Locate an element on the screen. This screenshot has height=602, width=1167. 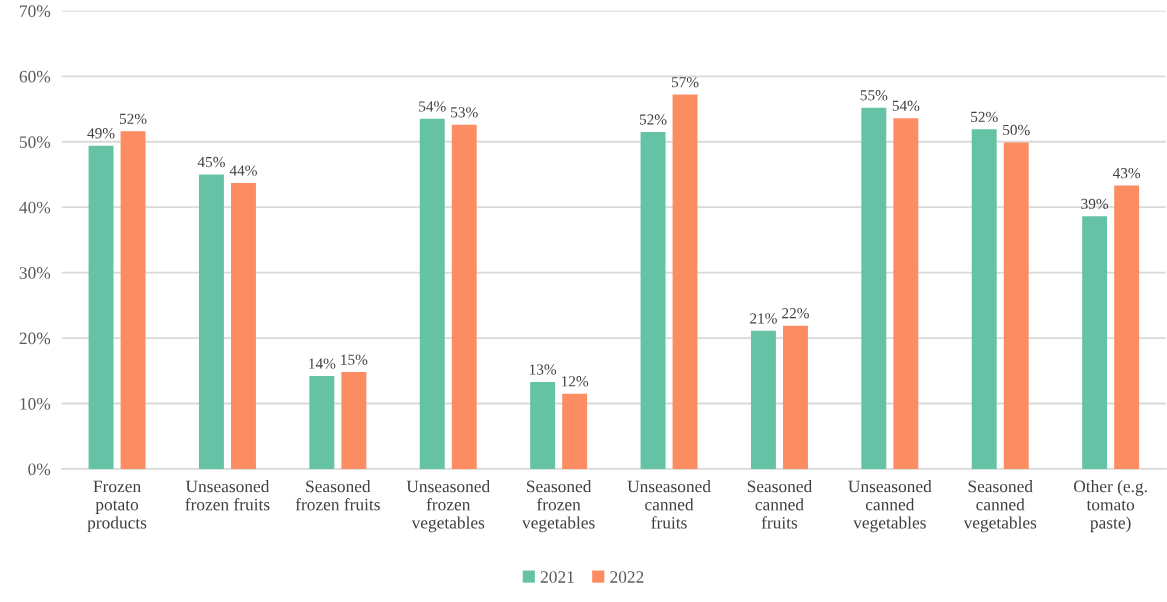
data-label: 13% is located at coordinates (543, 369).